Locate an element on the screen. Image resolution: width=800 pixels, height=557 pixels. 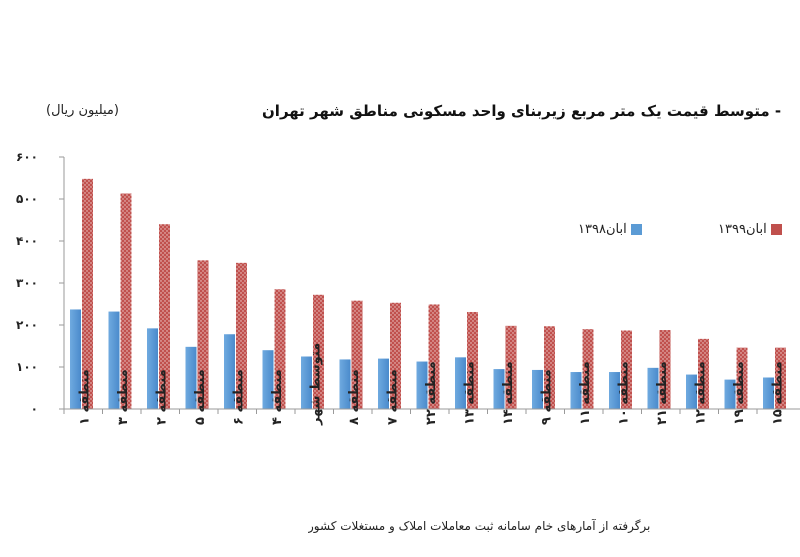
legend-item-series2: آبان۱۳۹۹ is located at coordinates (750, 229).